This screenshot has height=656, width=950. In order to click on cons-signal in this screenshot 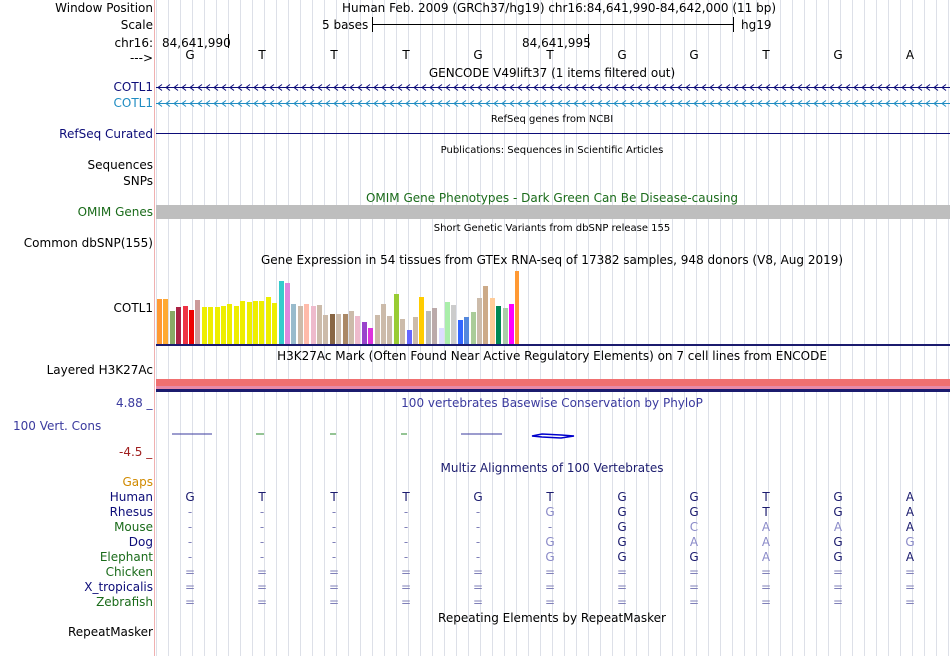, I will do `click(553, 435)`.